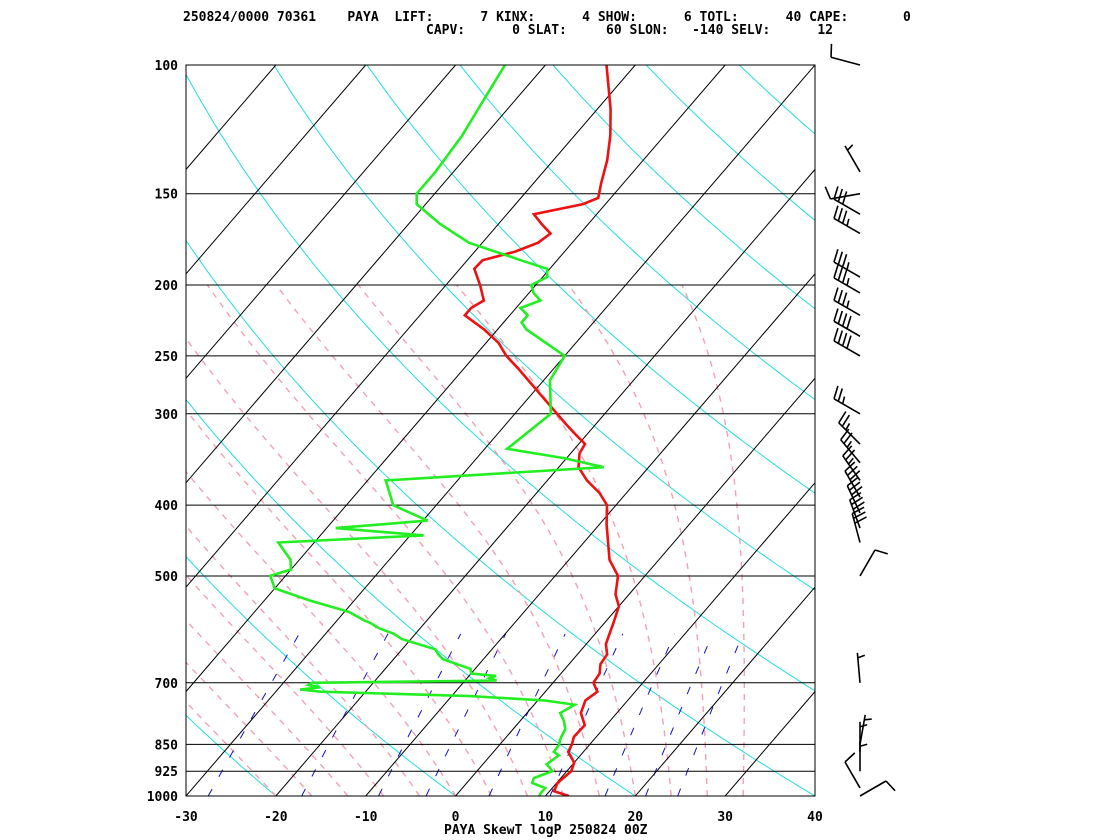 The width and height of the screenshot is (1120, 840). I want to click on pressure-tick-label: 100, so click(167, 66).